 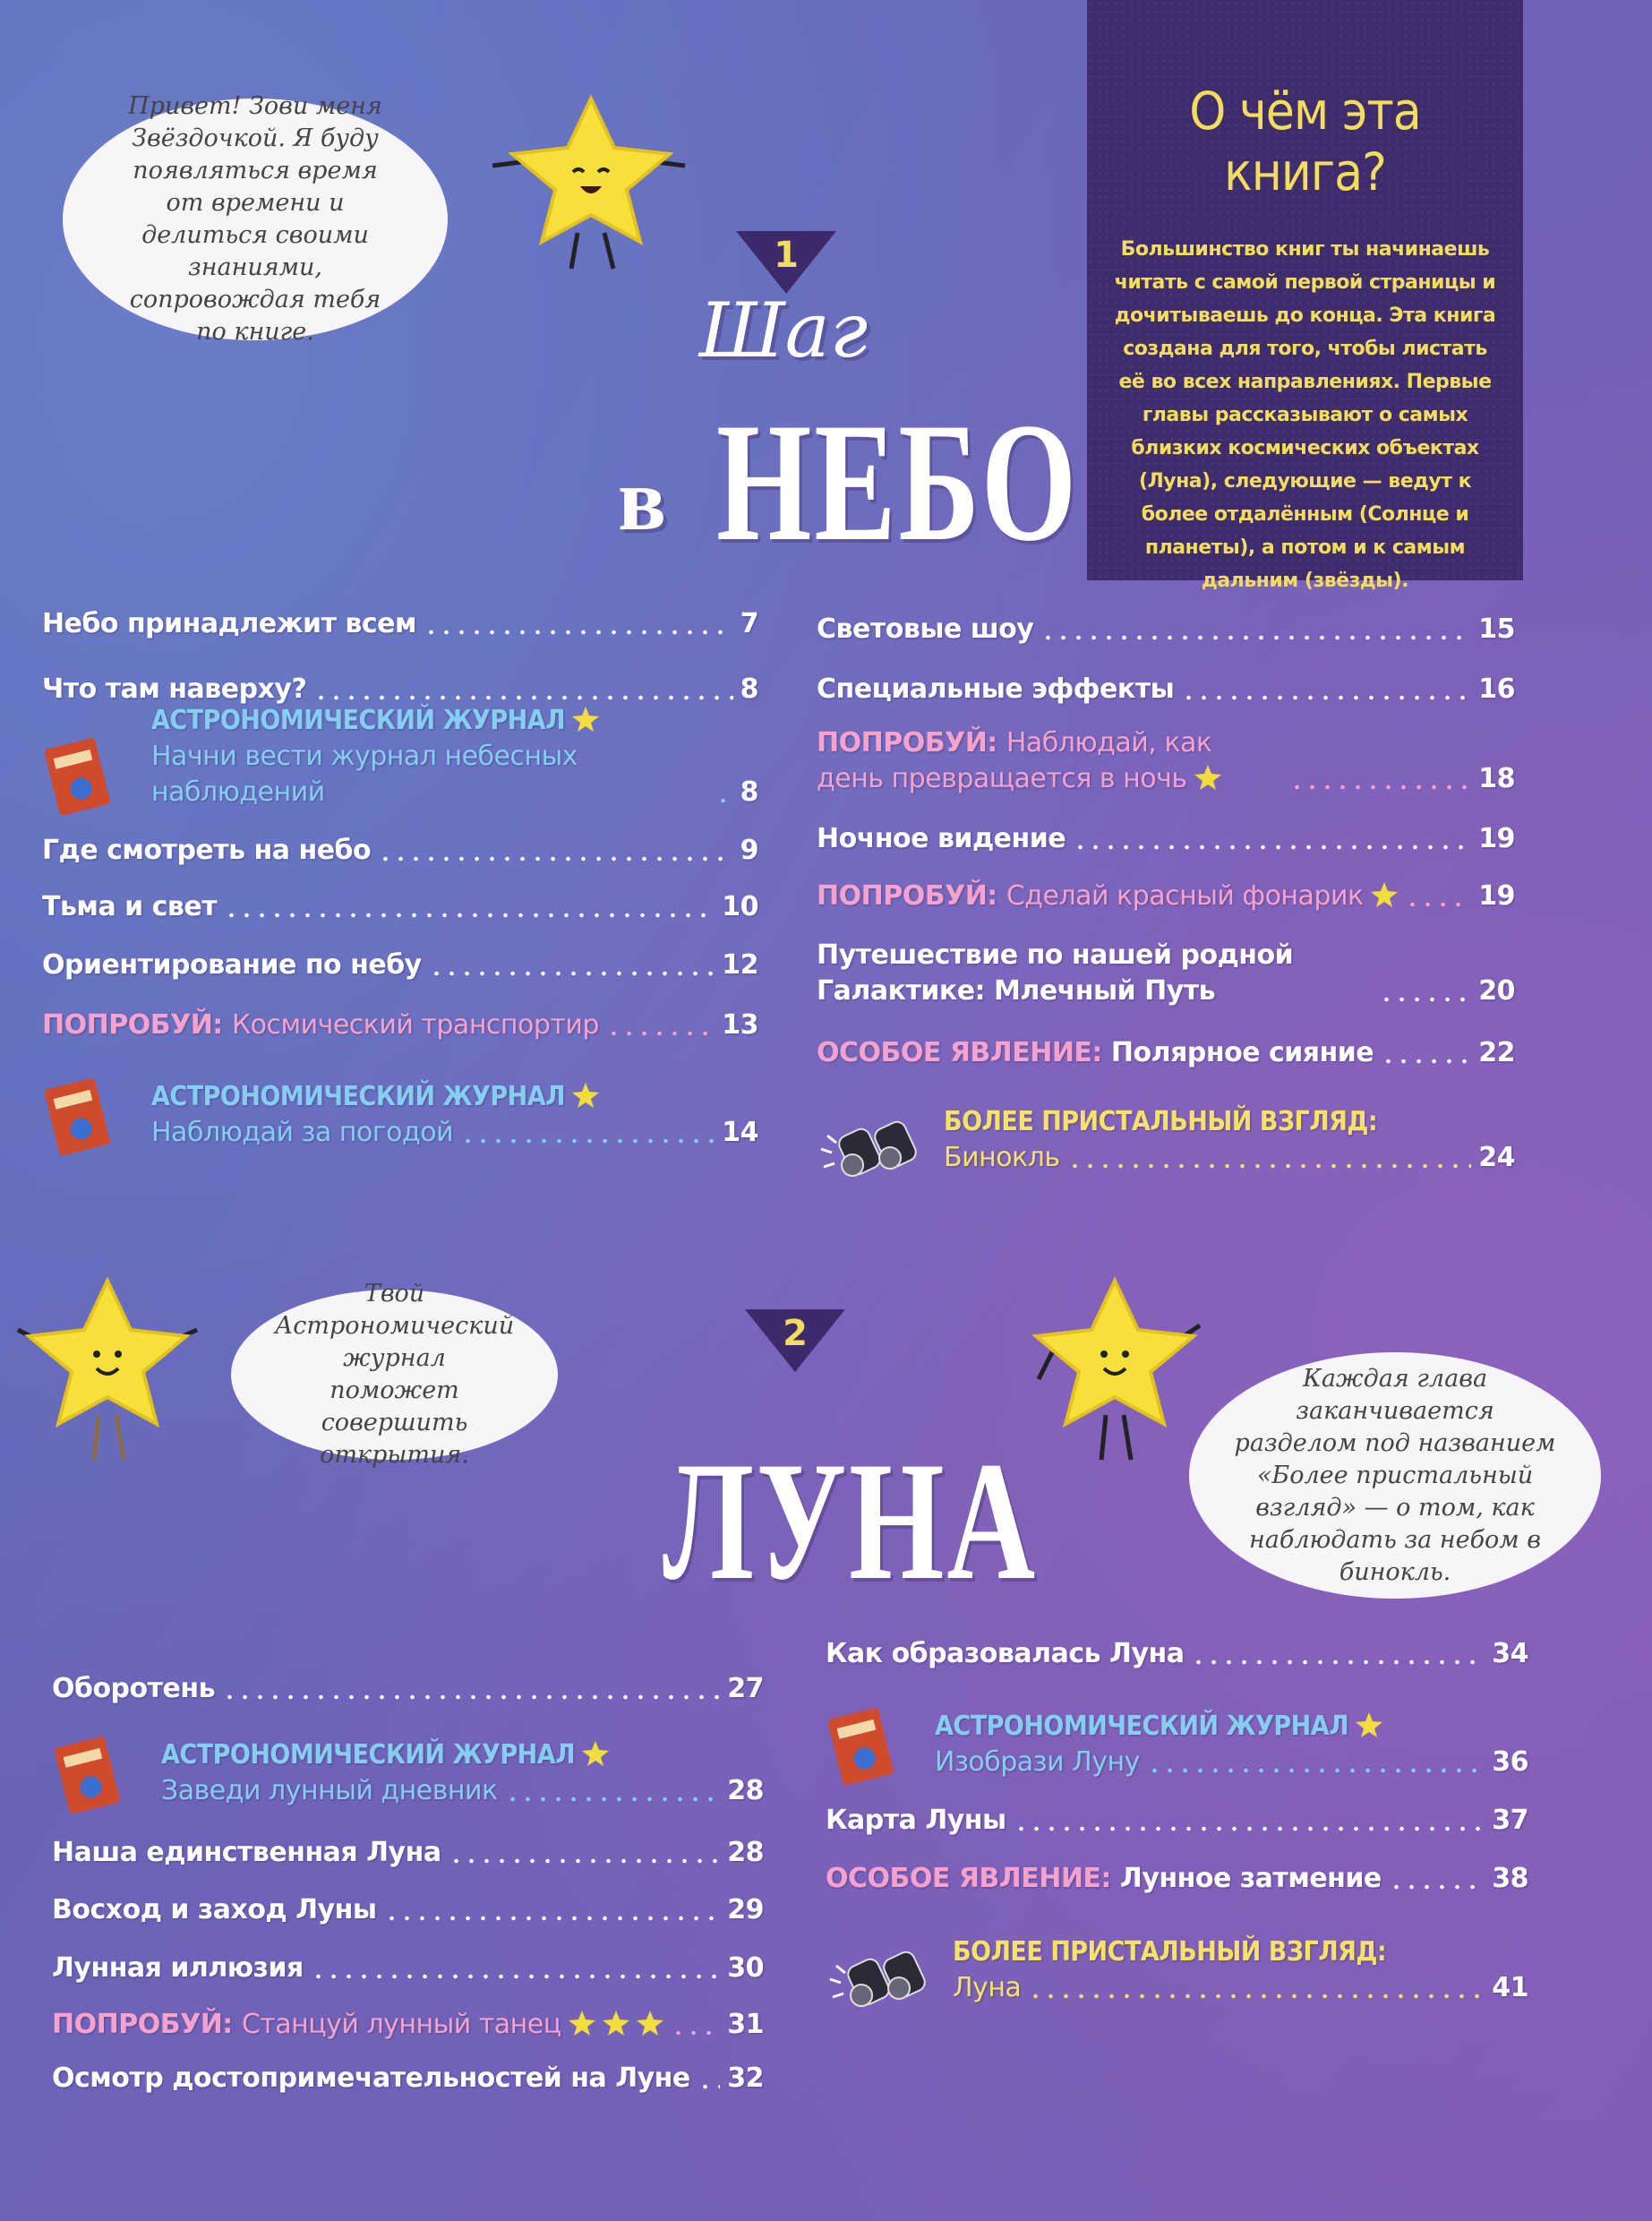 What do you see at coordinates (302, 1132) in the screenshot?
I see `entry-text: Наблюдай за погодой` at bounding box center [302, 1132].